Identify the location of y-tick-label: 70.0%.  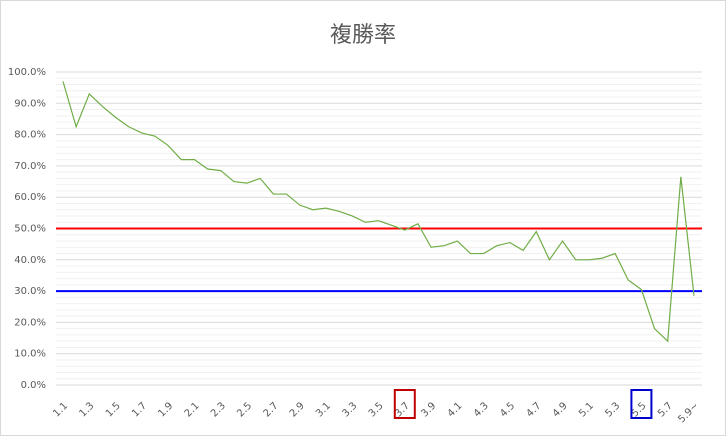
(30, 166).